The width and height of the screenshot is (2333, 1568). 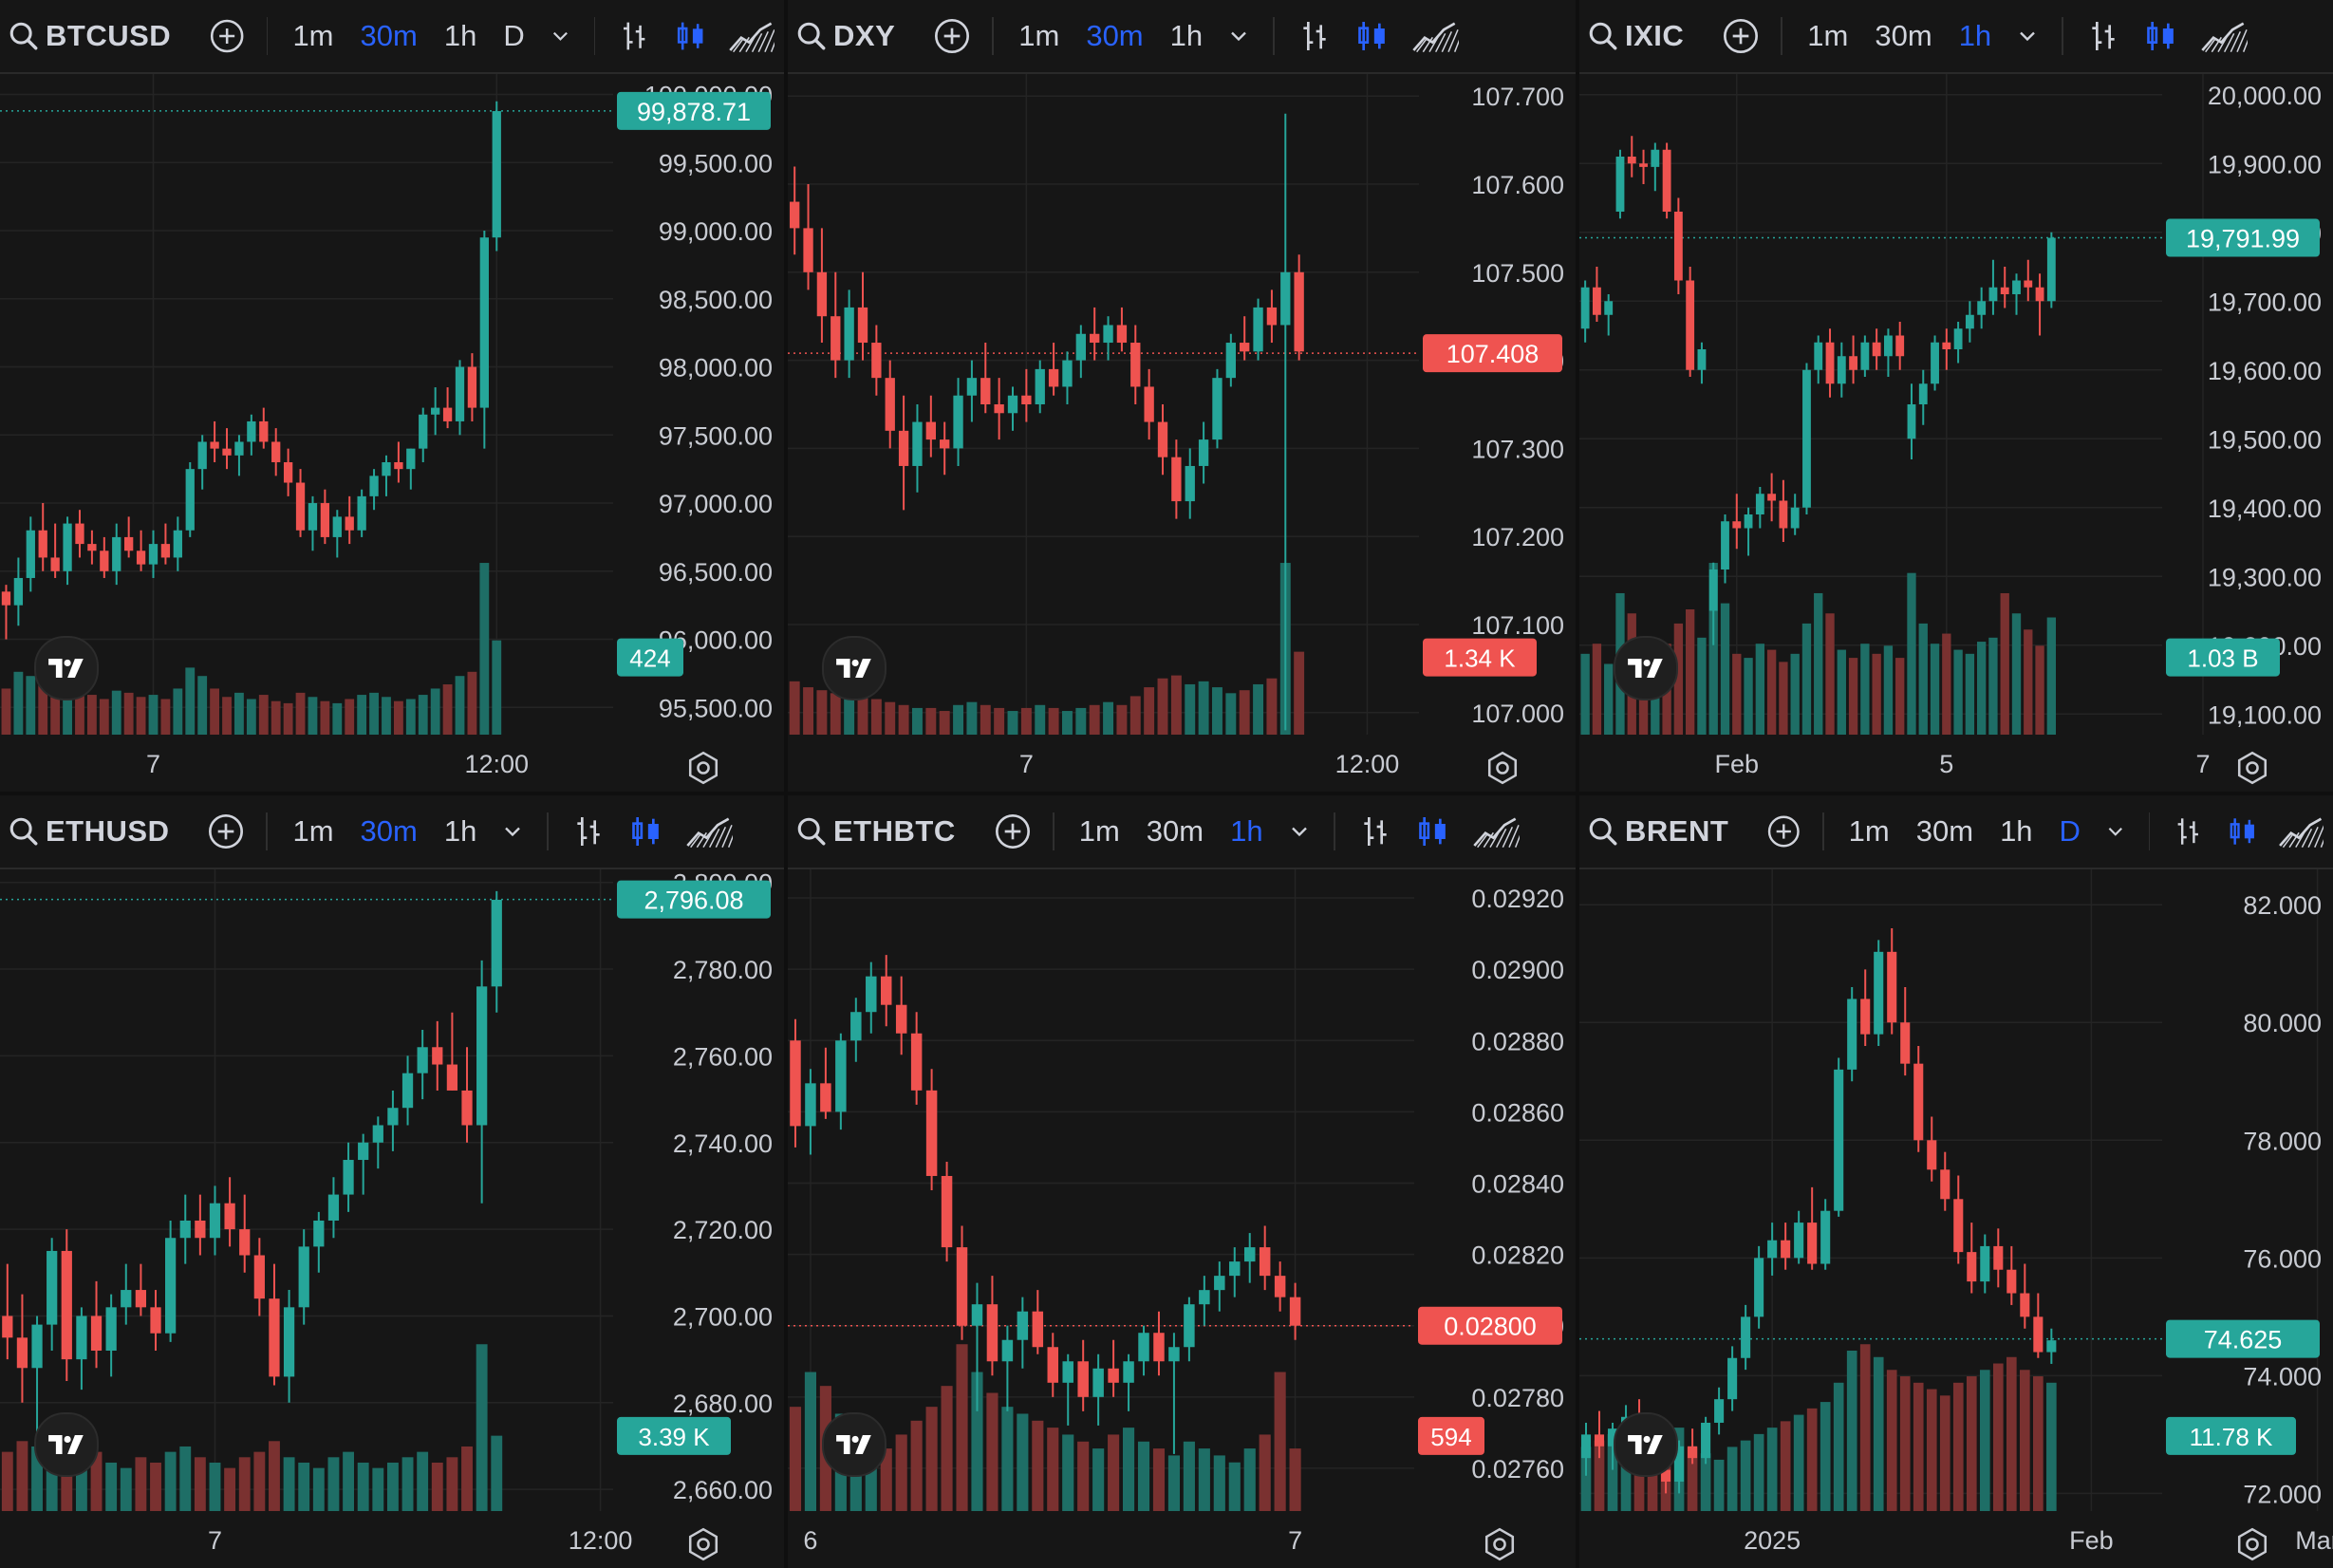 I want to click on symbol-search-button: BRENT, so click(x=1668, y=831).